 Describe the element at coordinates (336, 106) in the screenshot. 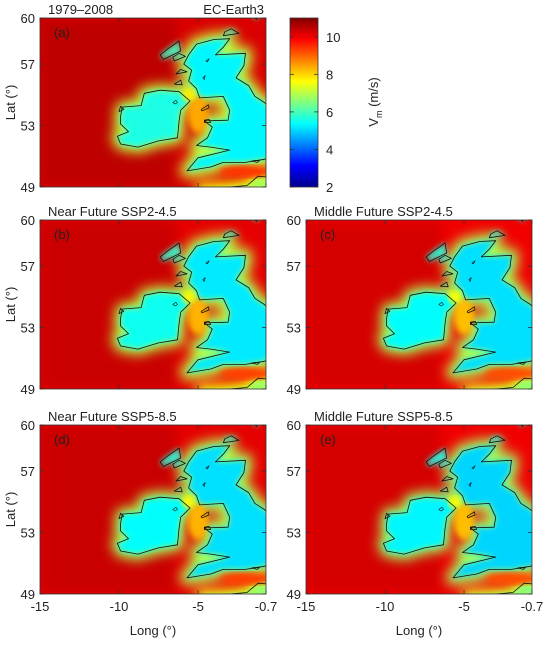

I see `colorbar: 10 8 6 4 2 Vm (m/s)` at that location.